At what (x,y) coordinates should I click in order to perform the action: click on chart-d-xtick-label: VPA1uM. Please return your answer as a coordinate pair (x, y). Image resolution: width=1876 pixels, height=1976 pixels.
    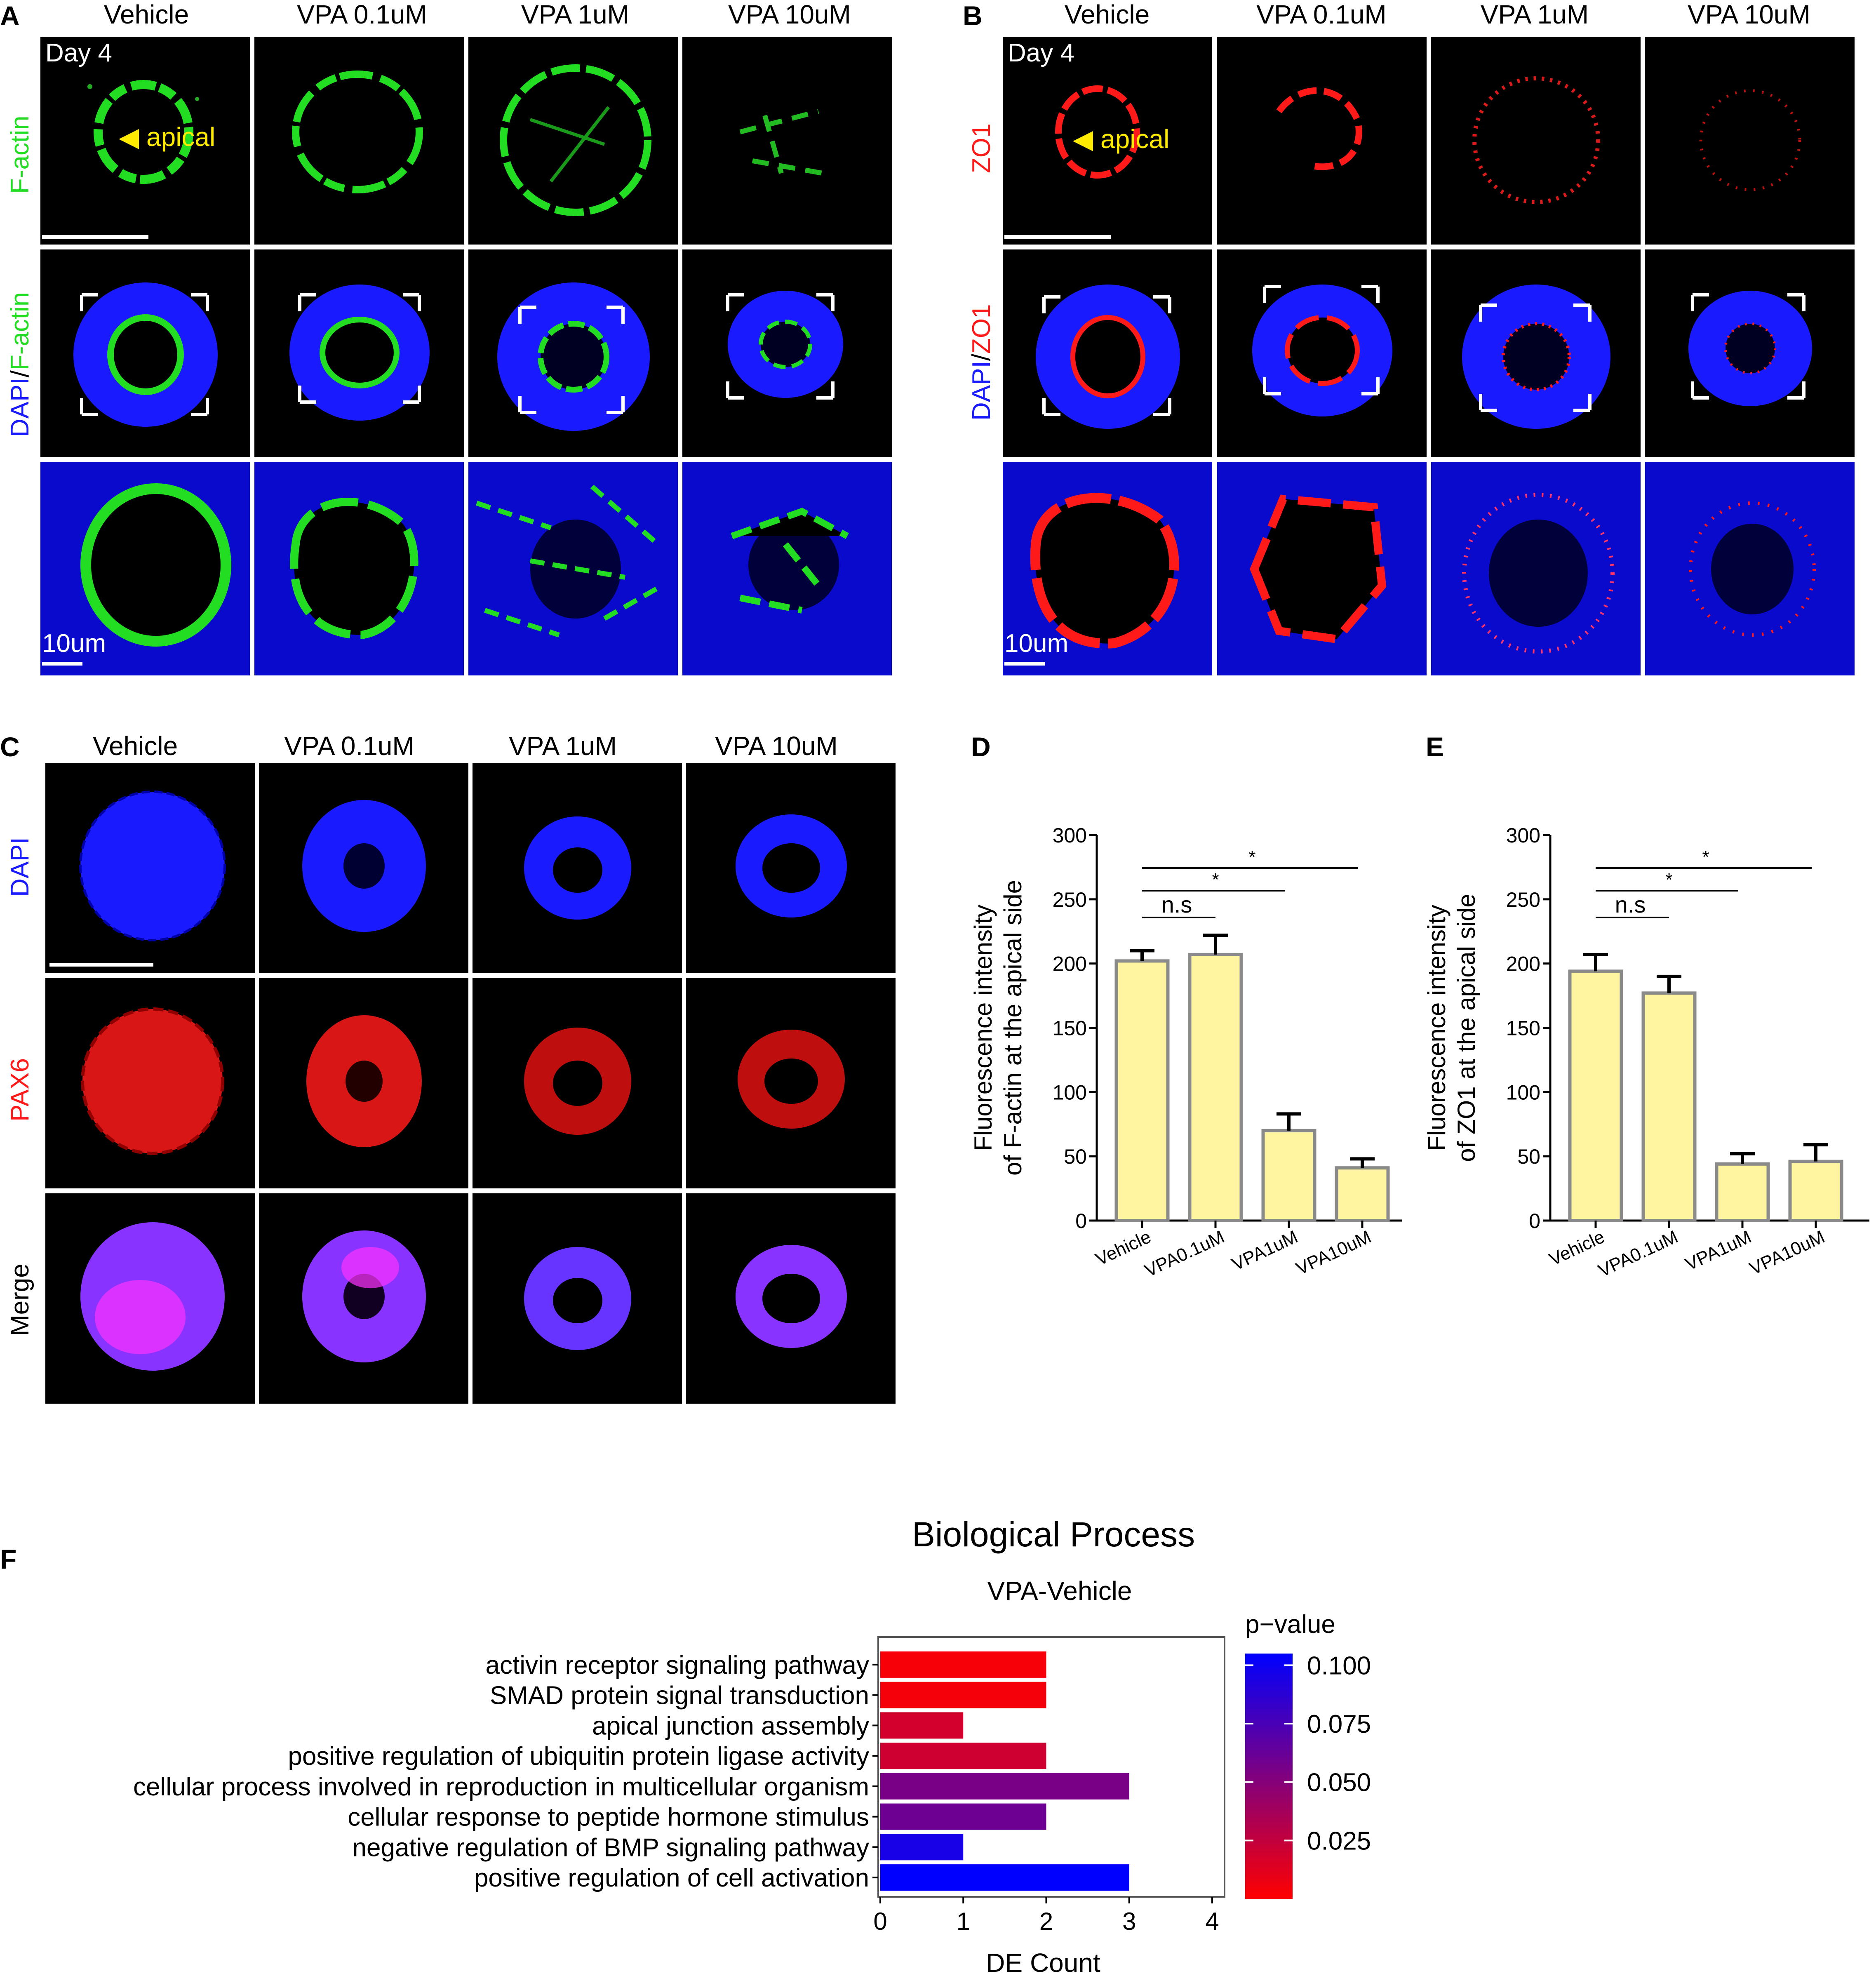
    Looking at the image, I should click on (1265, 1251).